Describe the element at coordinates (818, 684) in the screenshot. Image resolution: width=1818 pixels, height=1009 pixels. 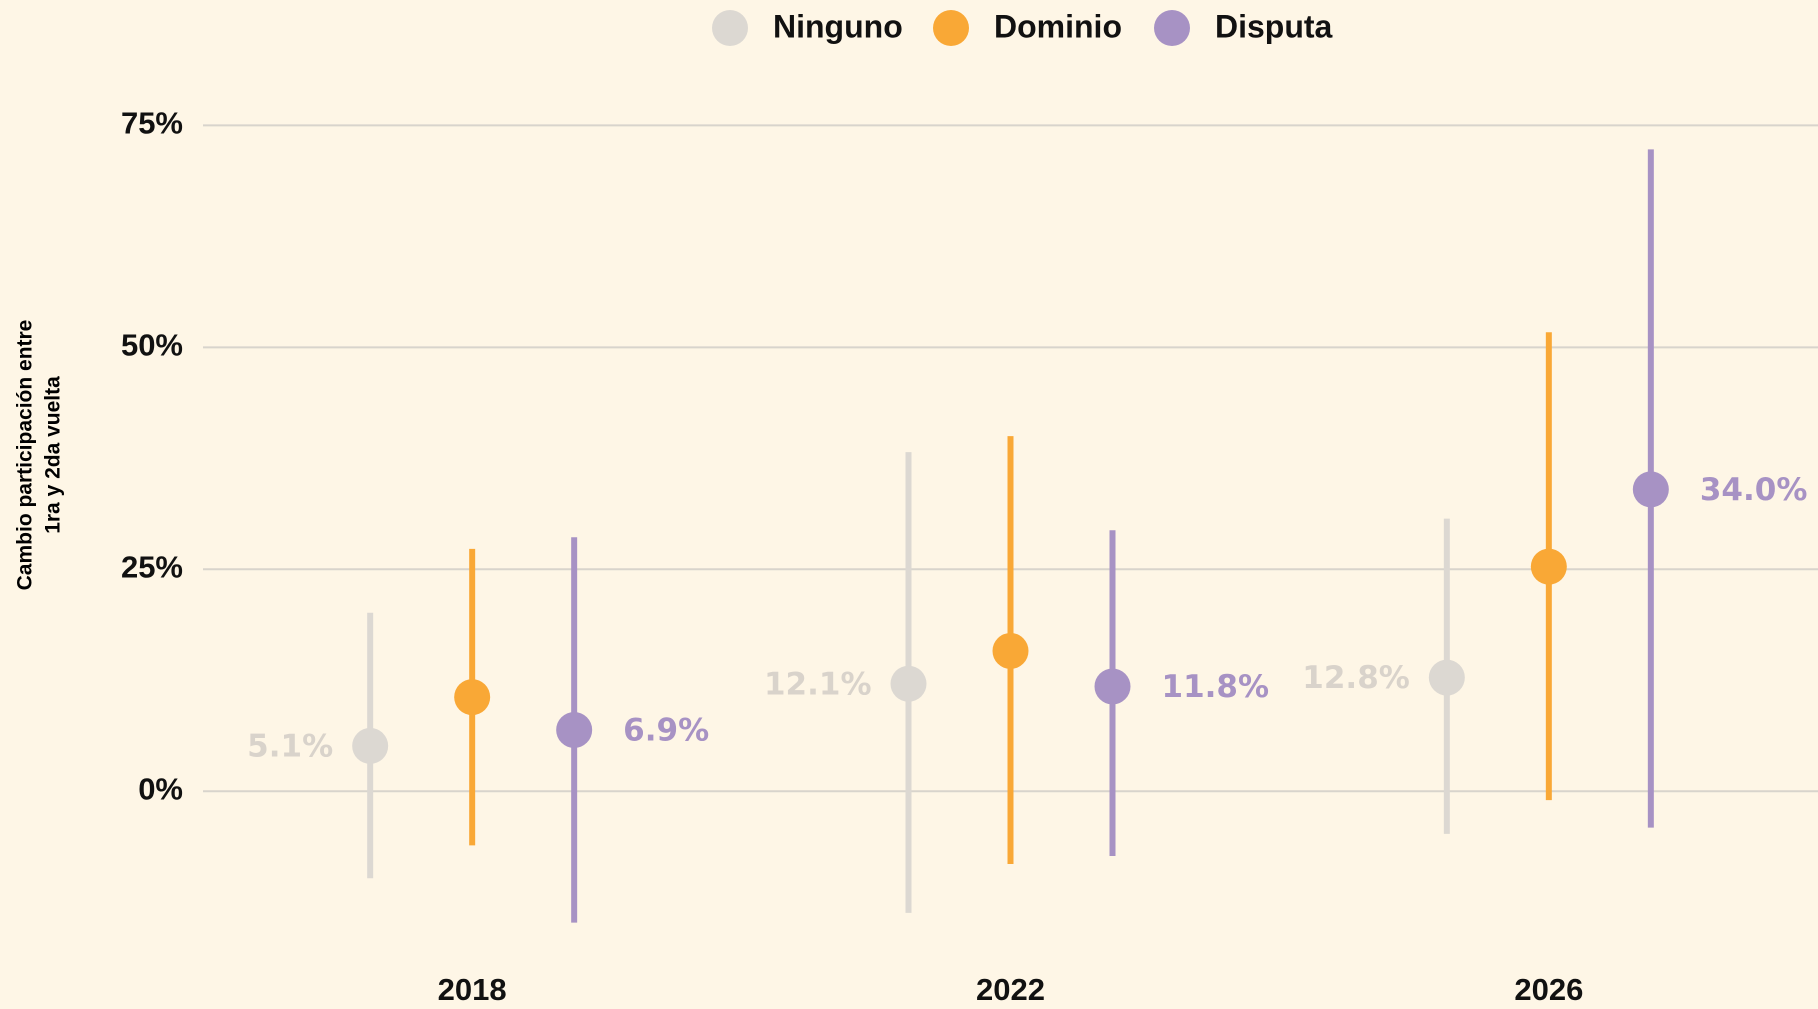
I see `data-label: 12.1%` at that location.